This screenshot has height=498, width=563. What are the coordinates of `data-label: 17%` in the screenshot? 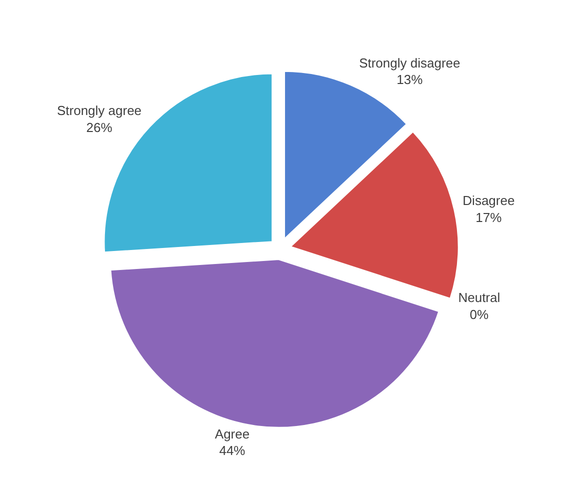 It's located at (489, 218).